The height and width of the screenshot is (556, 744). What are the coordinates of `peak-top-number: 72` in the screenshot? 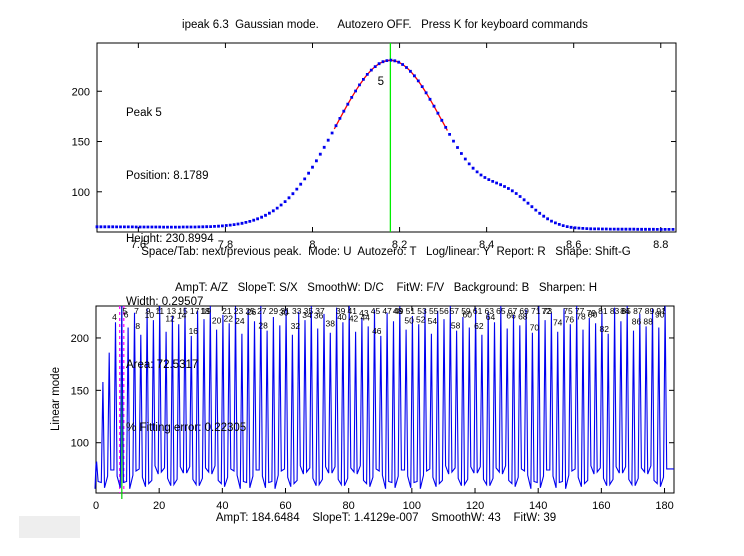 It's located at (546, 311).